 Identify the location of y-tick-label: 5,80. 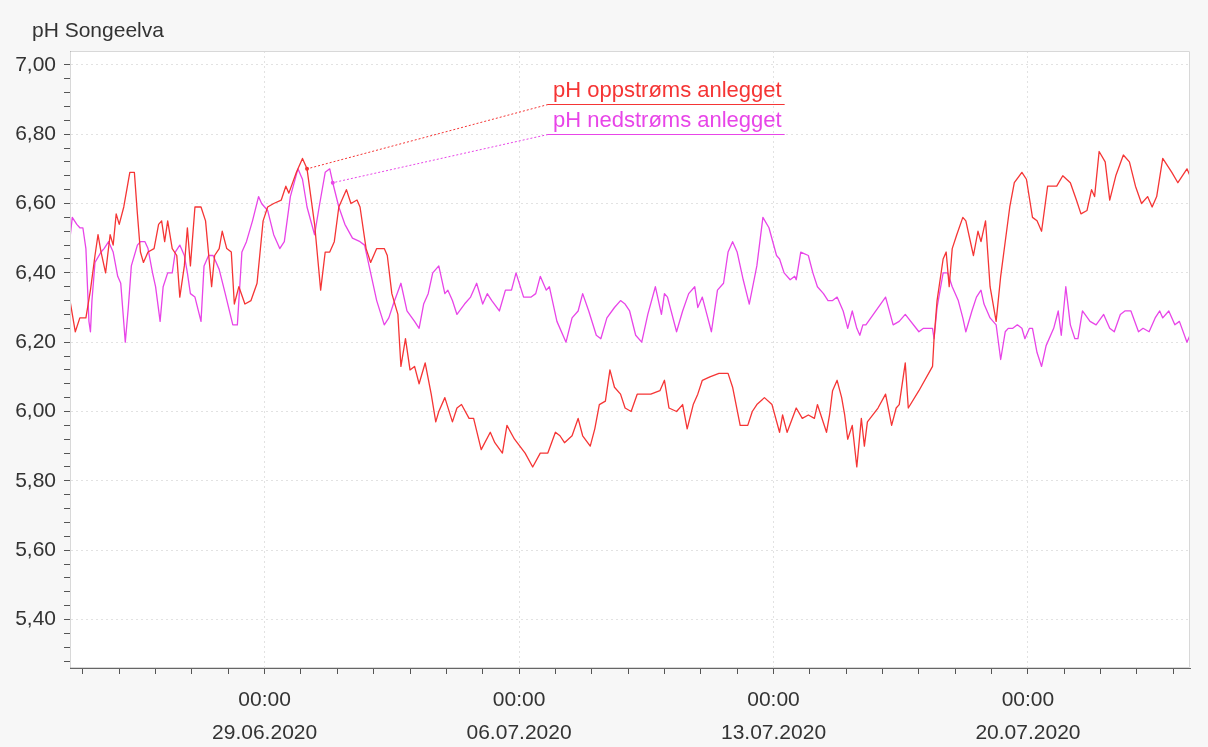
(35, 479).